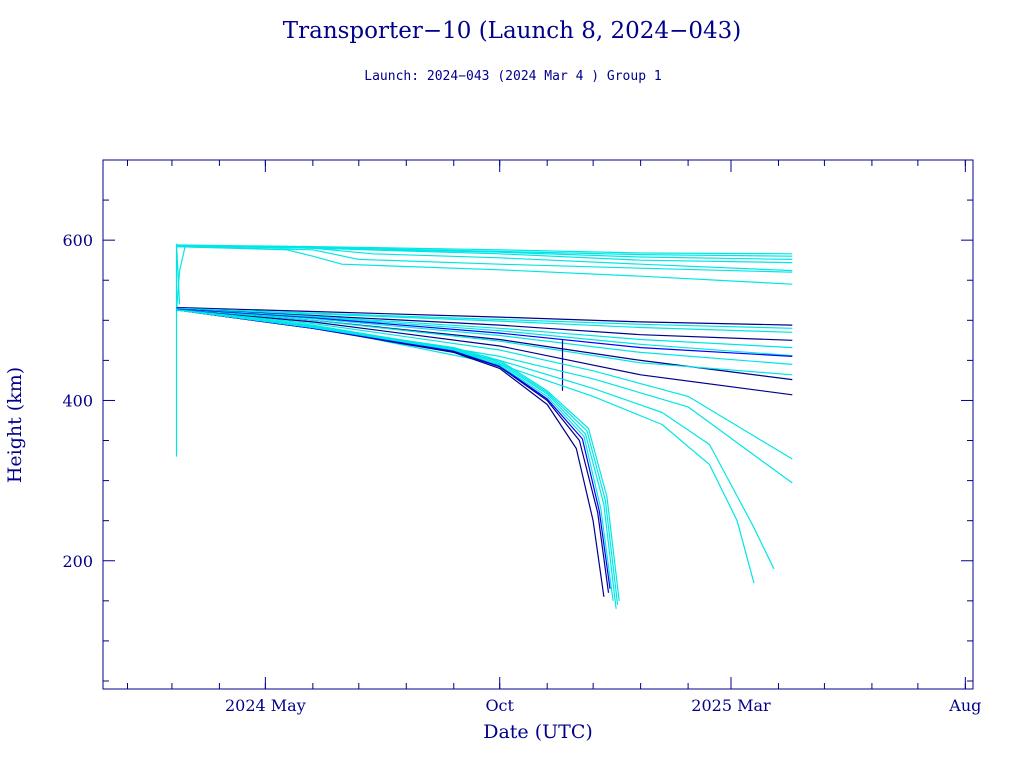 The image size is (1024, 768). I want to click on x-tick-label: 2025 Mar, so click(731, 705).